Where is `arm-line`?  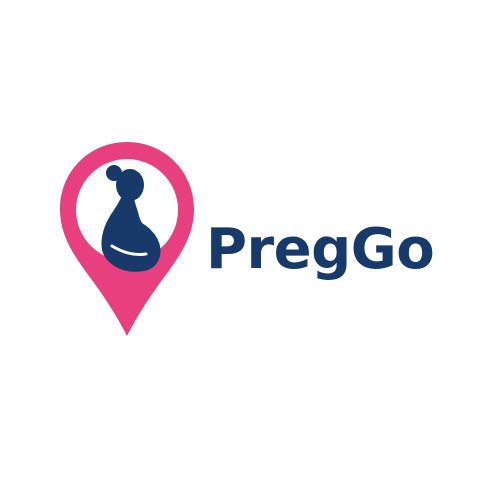 arm-line is located at coordinates (129, 250).